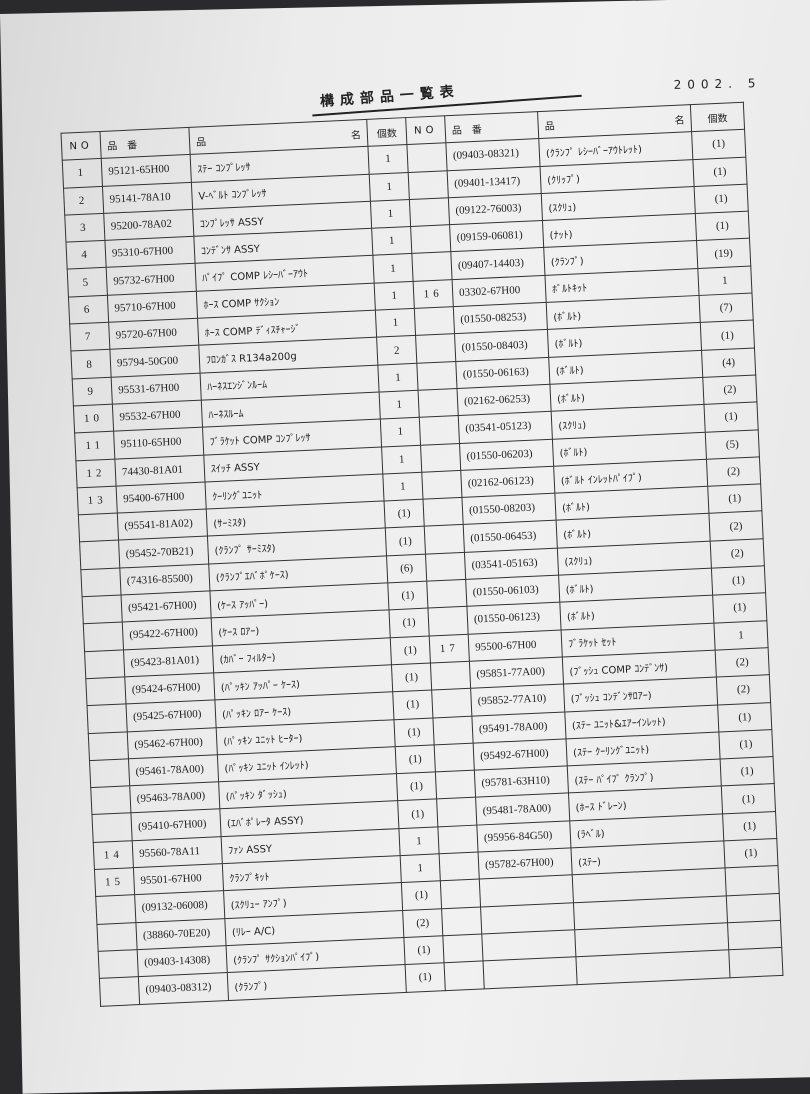  What do you see at coordinates (502, 373) in the screenshot?
I see `right-part-no-cell: (01550-06163)` at bounding box center [502, 373].